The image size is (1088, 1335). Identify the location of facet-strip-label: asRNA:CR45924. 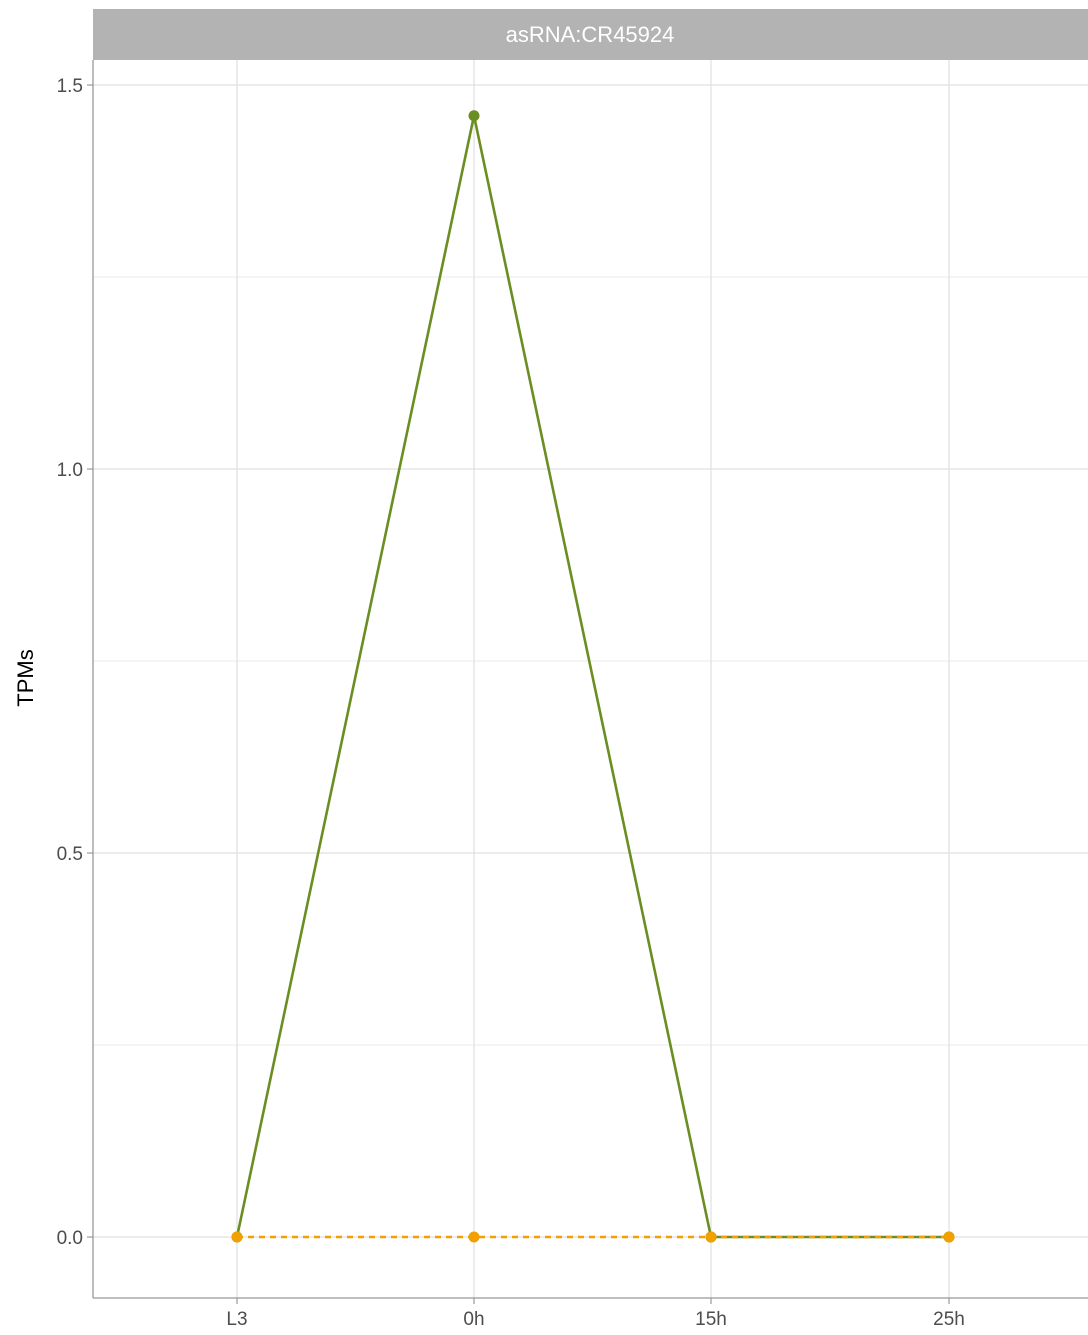
(590, 34).